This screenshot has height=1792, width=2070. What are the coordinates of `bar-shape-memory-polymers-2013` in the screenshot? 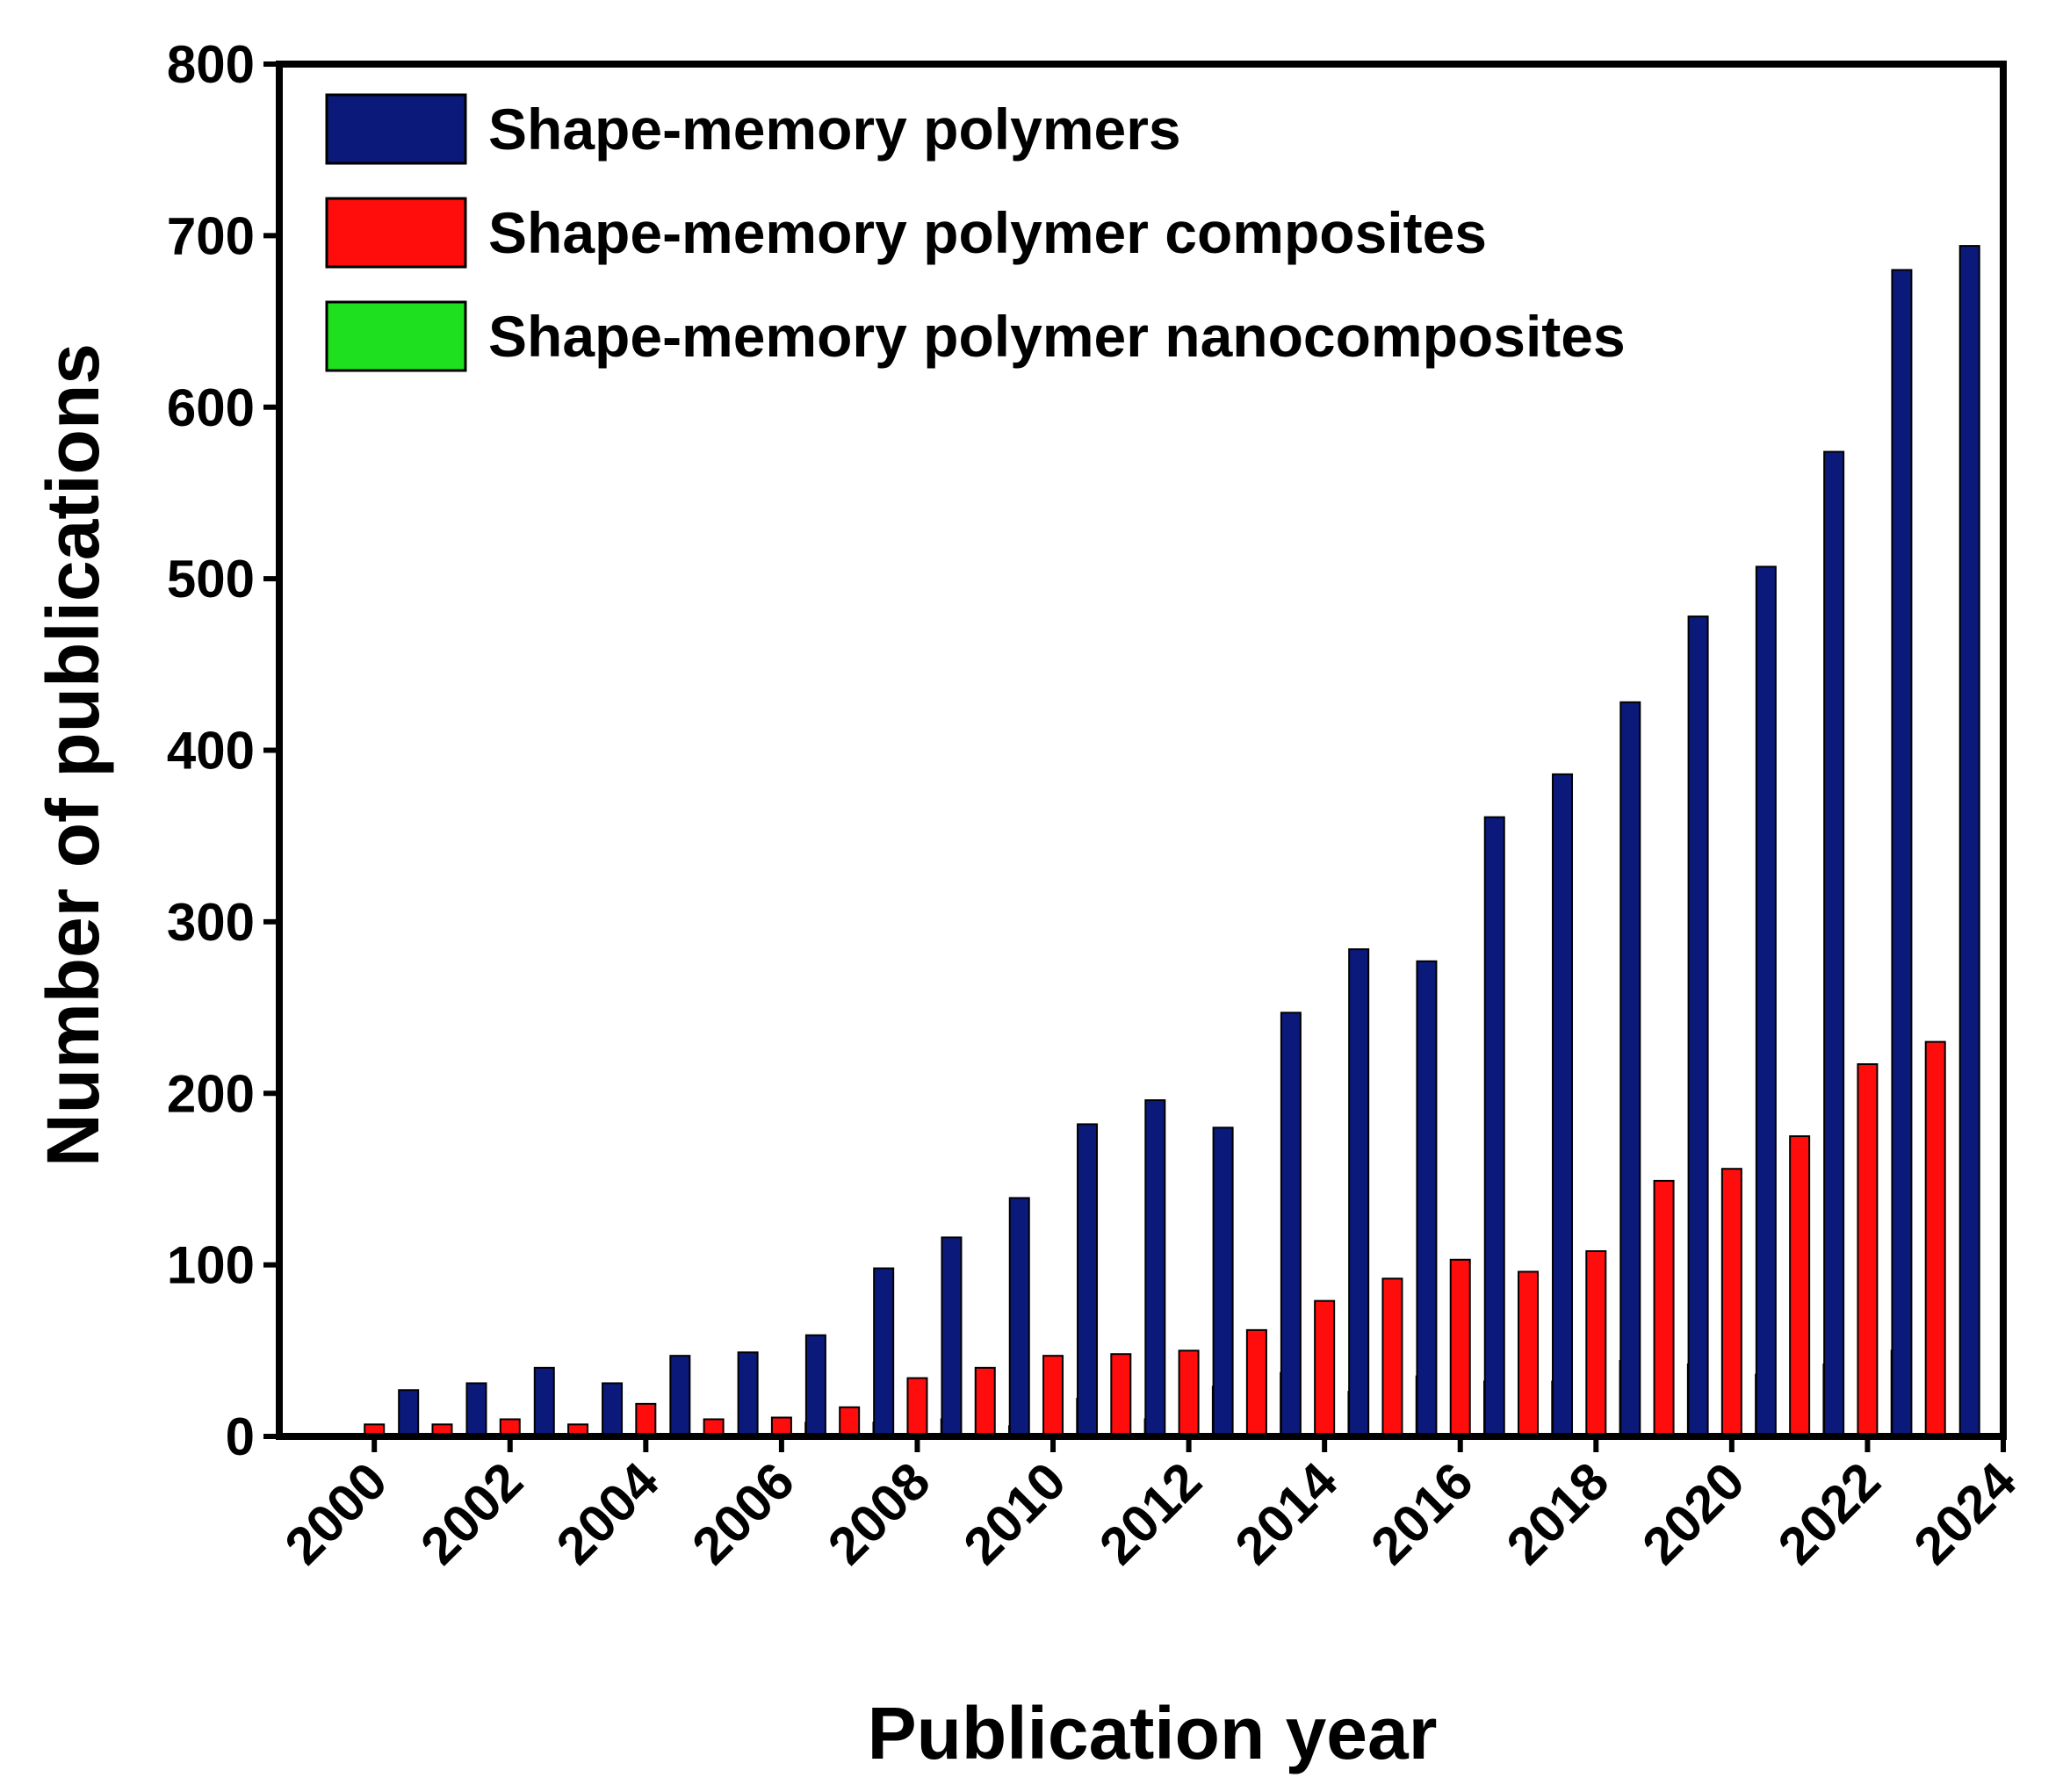 It's located at (1291, 1224).